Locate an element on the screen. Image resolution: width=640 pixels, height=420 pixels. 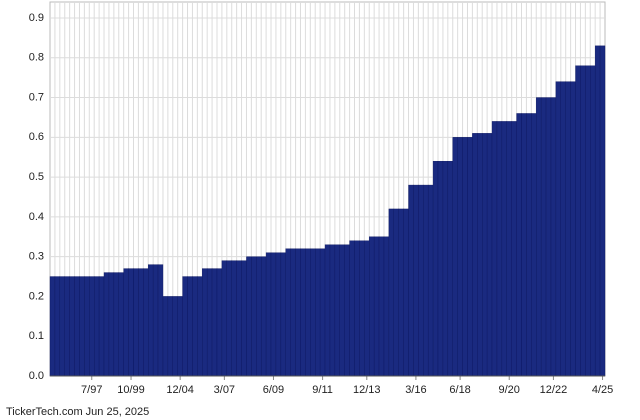
y-tick-label: 0.5 is located at coordinates (36, 177).